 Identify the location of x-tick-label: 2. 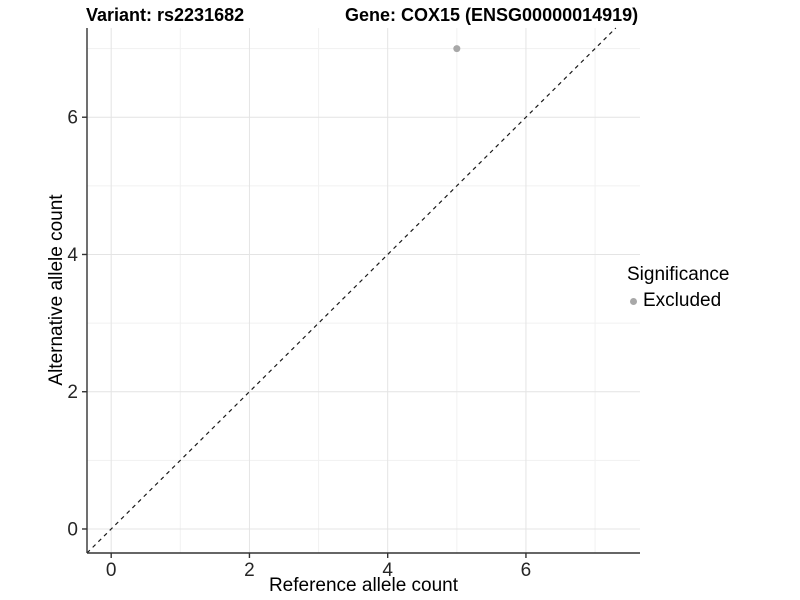
(249, 570).